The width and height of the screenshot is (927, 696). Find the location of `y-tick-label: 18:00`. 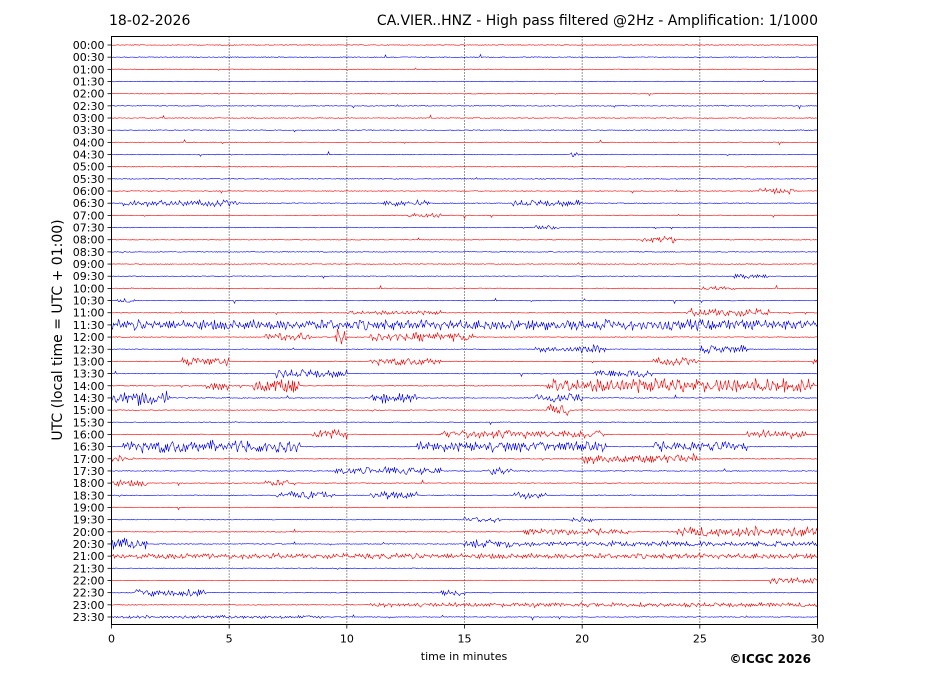

y-tick-label: 18:00 is located at coordinates (89, 483).